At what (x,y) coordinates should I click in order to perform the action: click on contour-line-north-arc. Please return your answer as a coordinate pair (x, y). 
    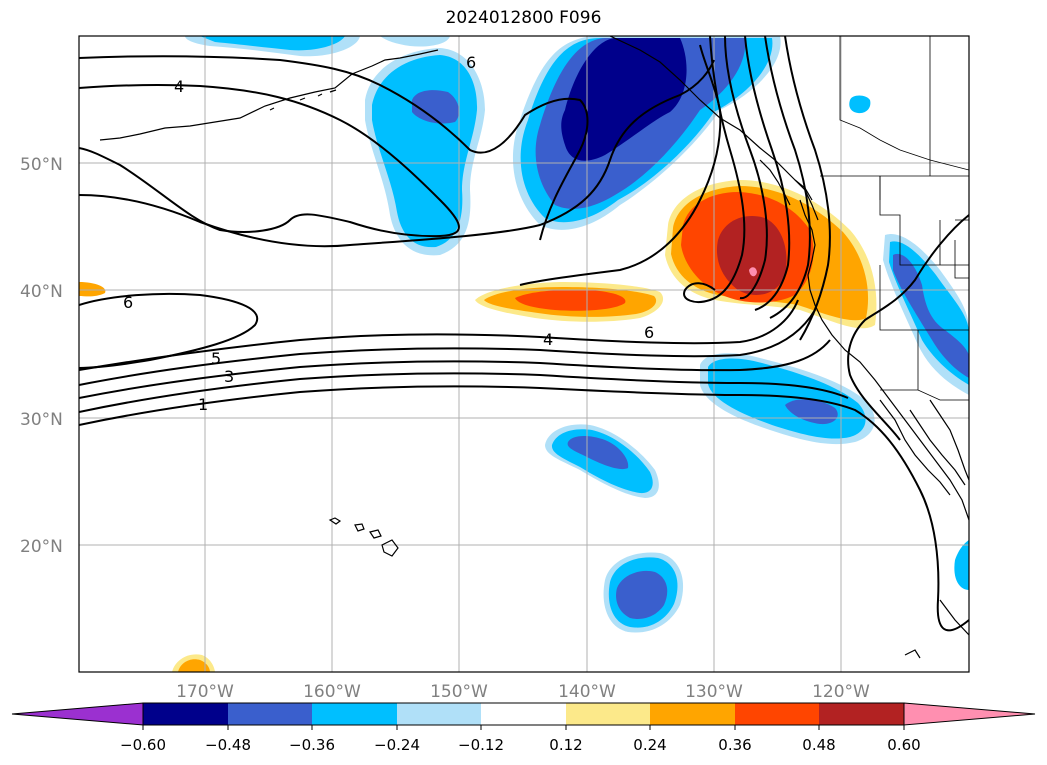
    Looking at the image, I should click on (334, 148).